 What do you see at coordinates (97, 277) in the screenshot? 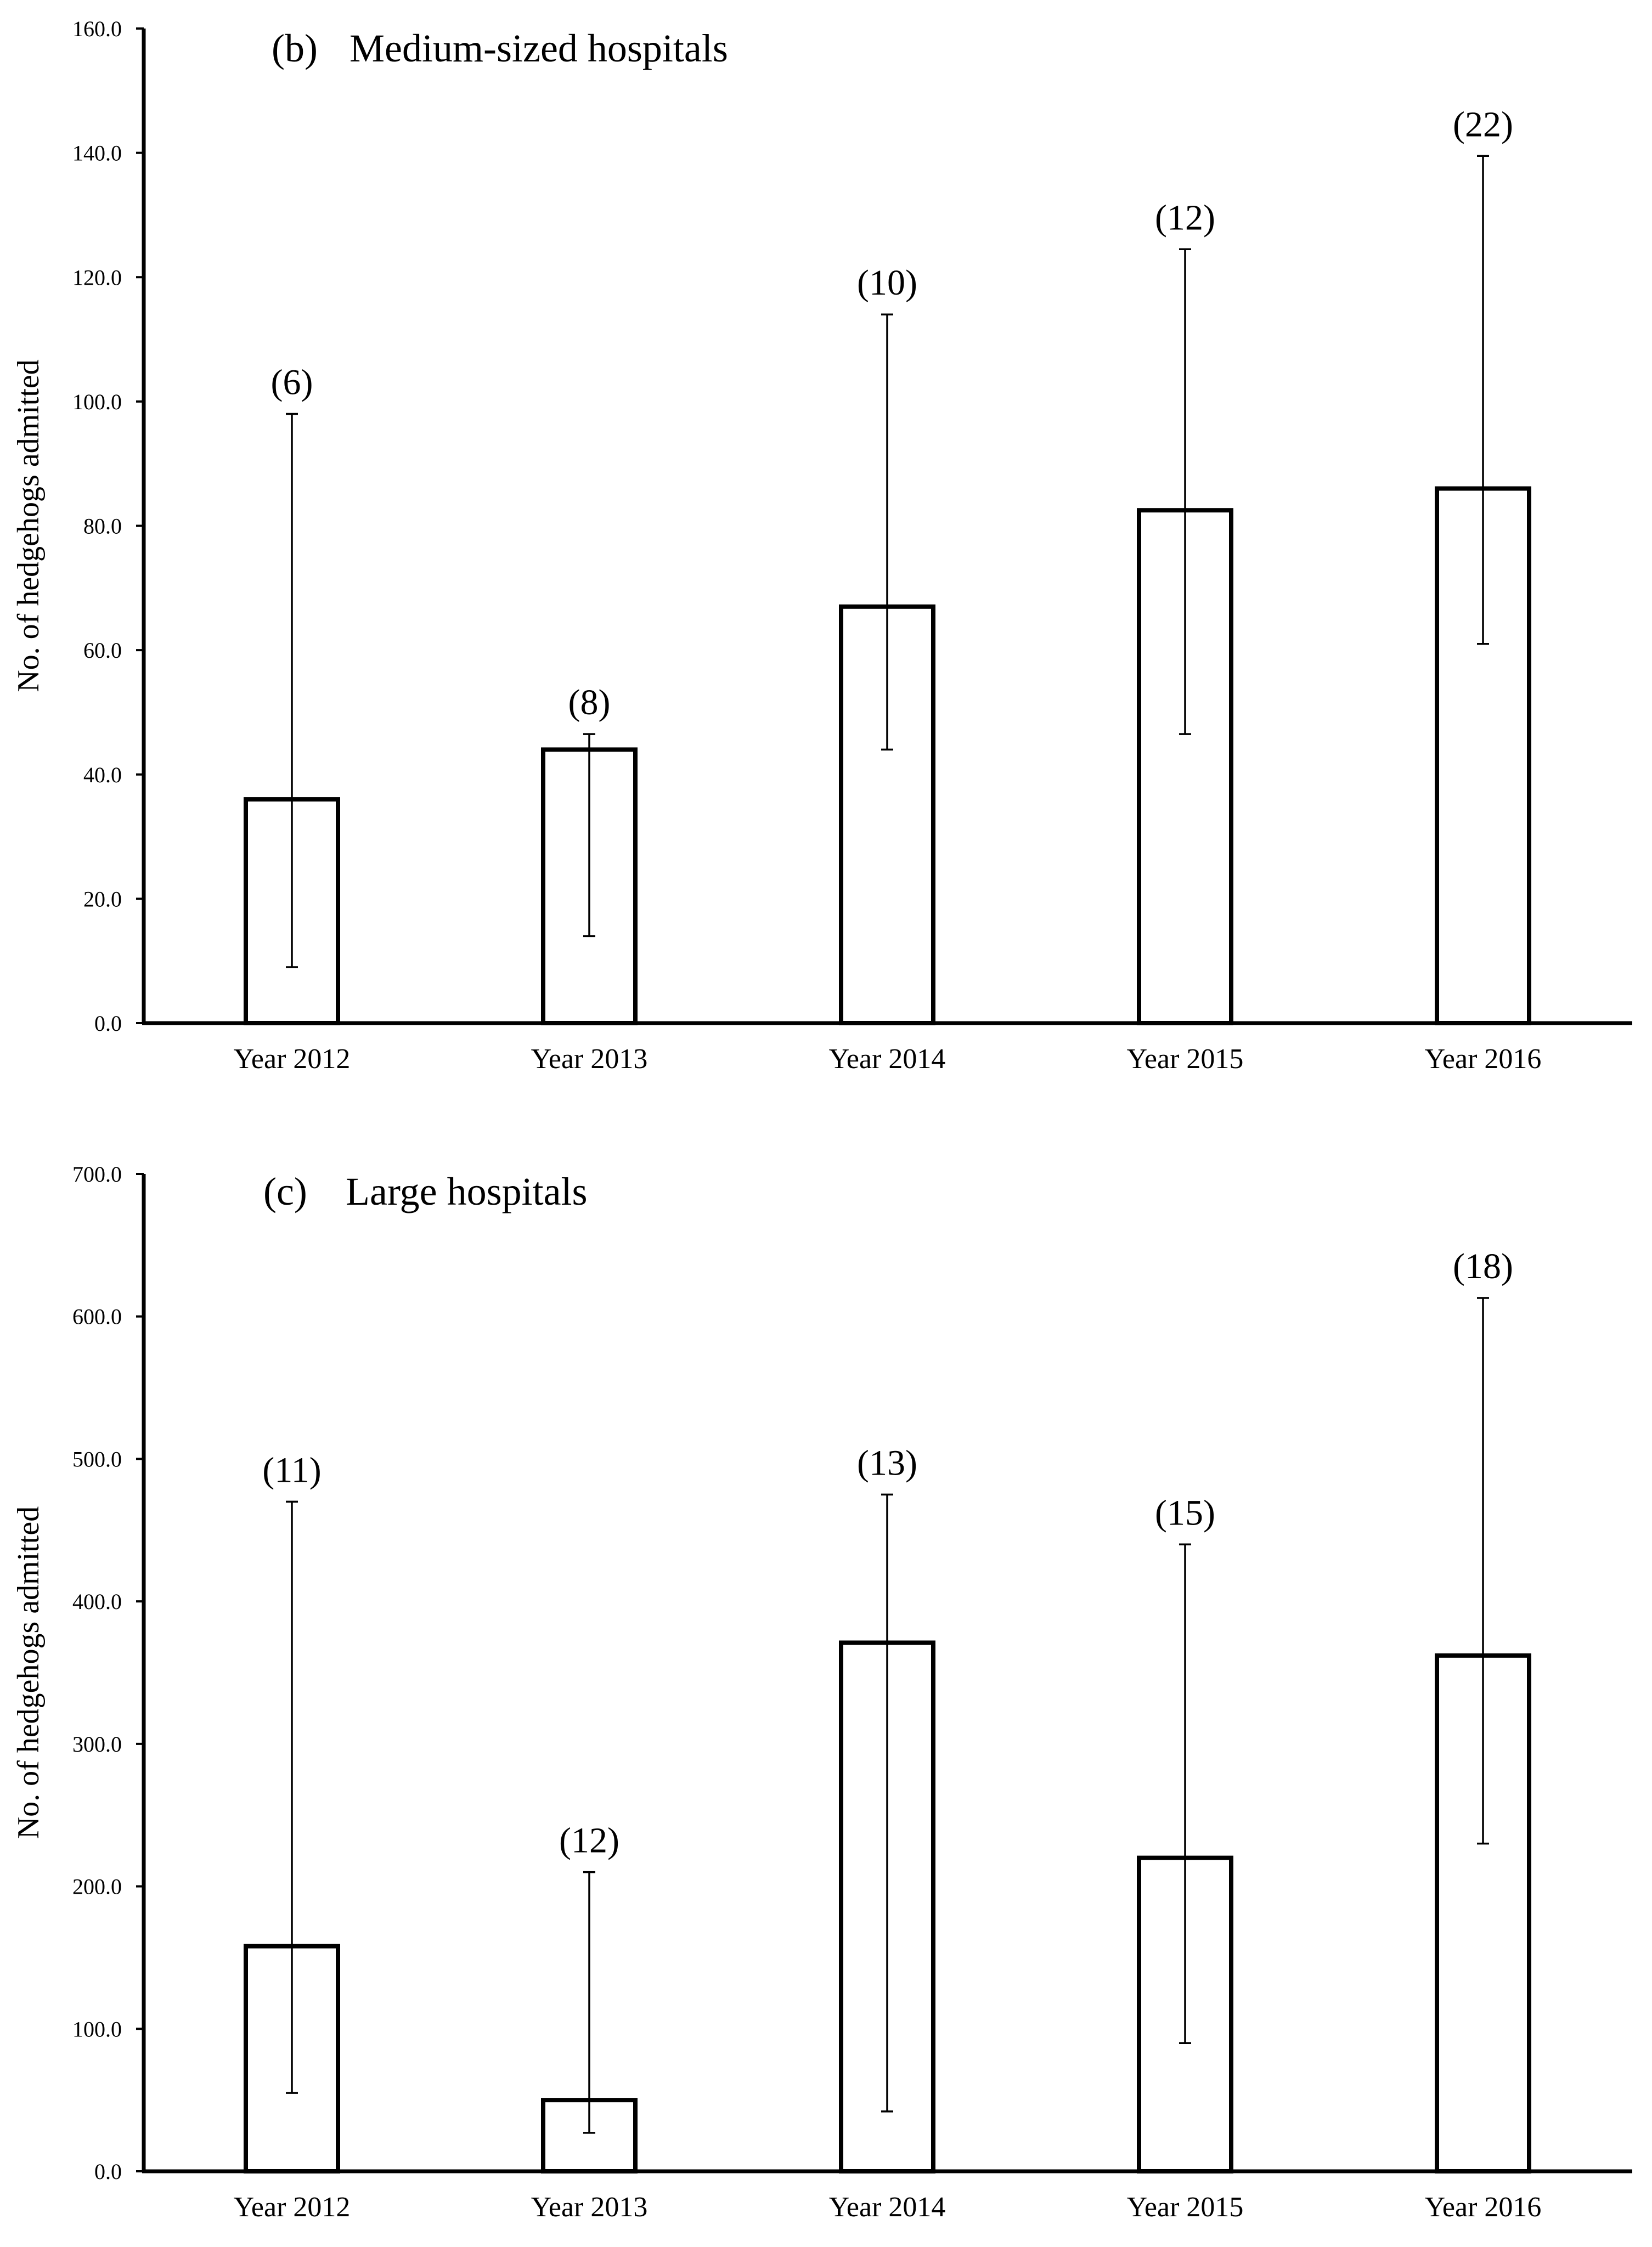
I see `y-tick-label: 120.0` at bounding box center [97, 277].